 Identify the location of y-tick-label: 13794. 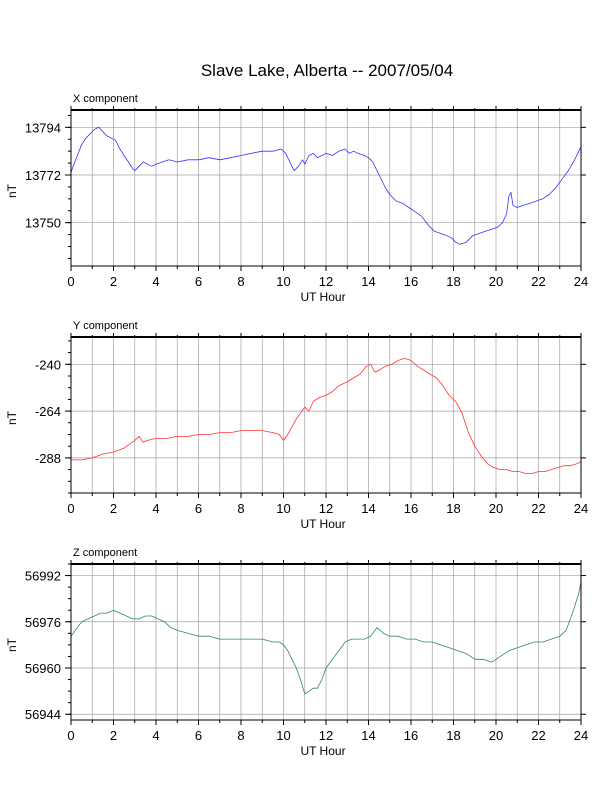
(43, 127).